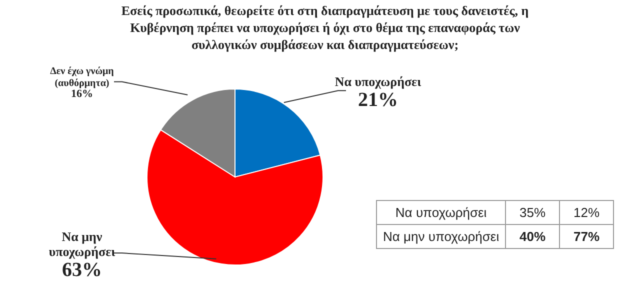 The height and width of the screenshot is (282, 630). What do you see at coordinates (533, 212) in the screenshot?
I see `text: 35%` at bounding box center [533, 212].